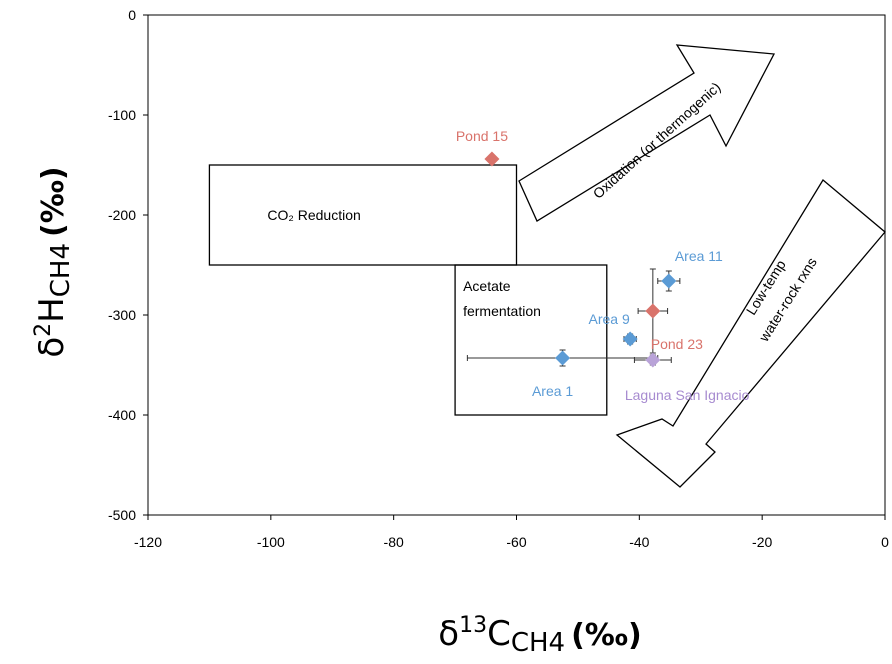 This screenshot has width=892, height=664. I want to click on y-tick-label: -500, so click(122, 515).